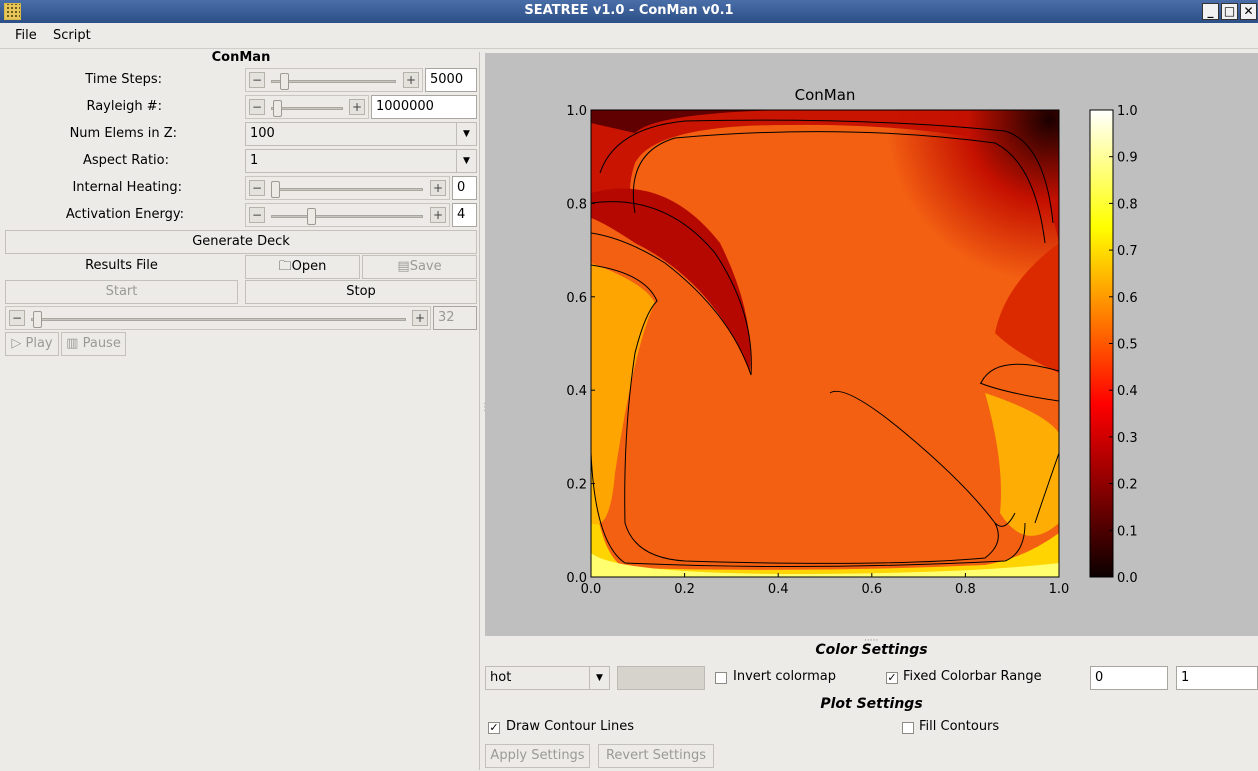  Describe the element at coordinates (464, 215) in the screenshot. I see `activation-energy-input: 4` at that location.